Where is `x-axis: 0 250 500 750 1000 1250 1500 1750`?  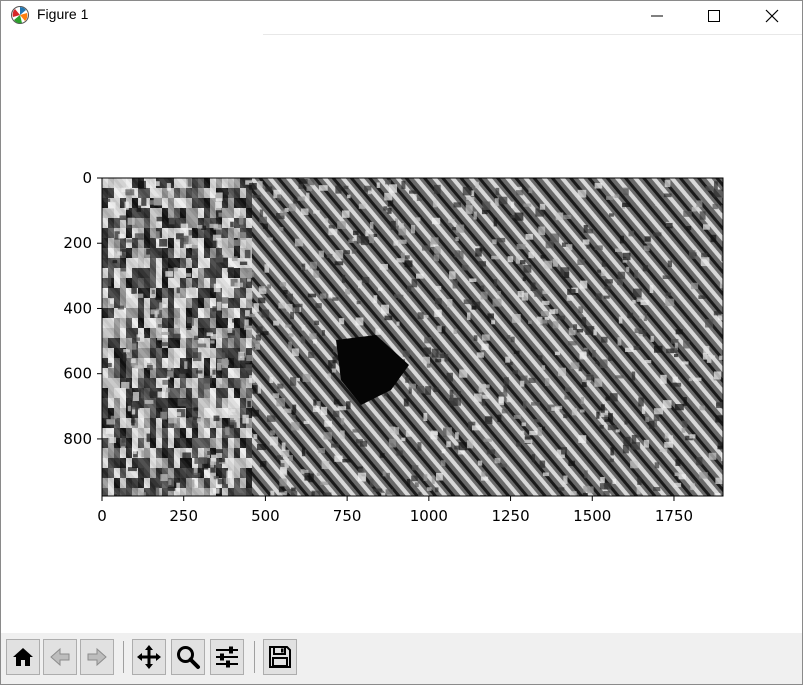 x-axis: 0 250 500 750 1000 1250 1500 1750 is located at coordinates (395, 510).